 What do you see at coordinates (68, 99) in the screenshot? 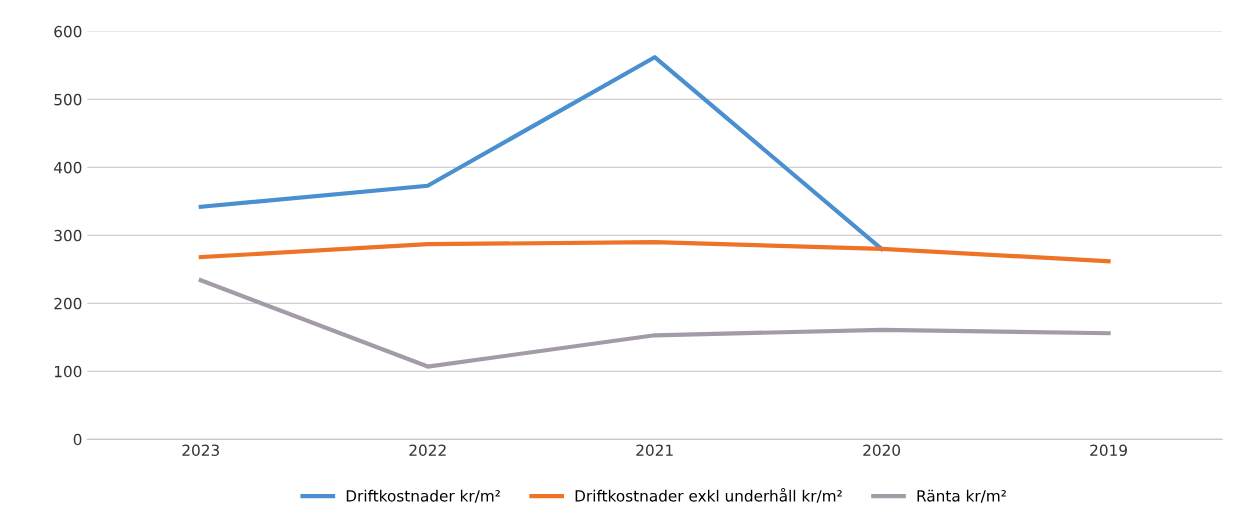
I see `y-tick-label: 500` at bounding box center [68, 99].